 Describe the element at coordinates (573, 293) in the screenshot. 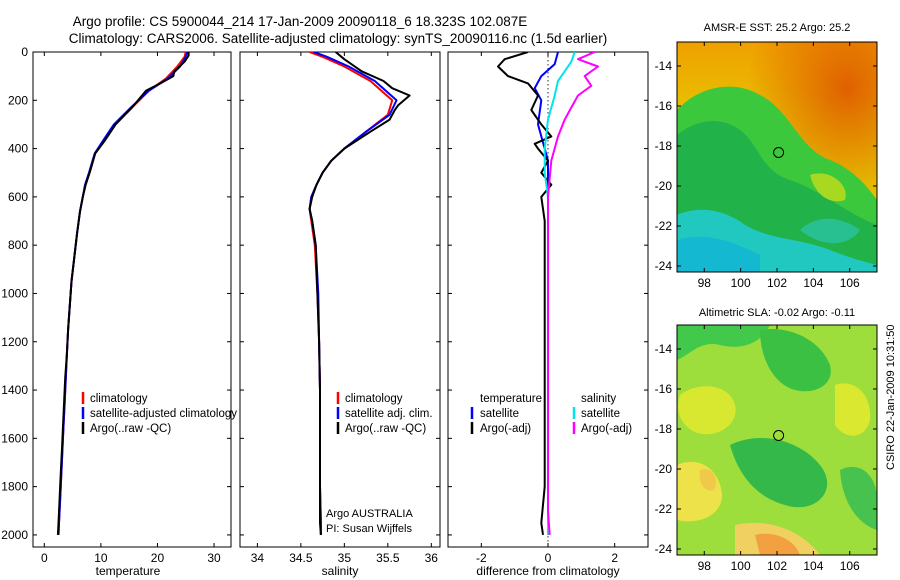

I see `series-line-salinity-argo-adj-` at that location.